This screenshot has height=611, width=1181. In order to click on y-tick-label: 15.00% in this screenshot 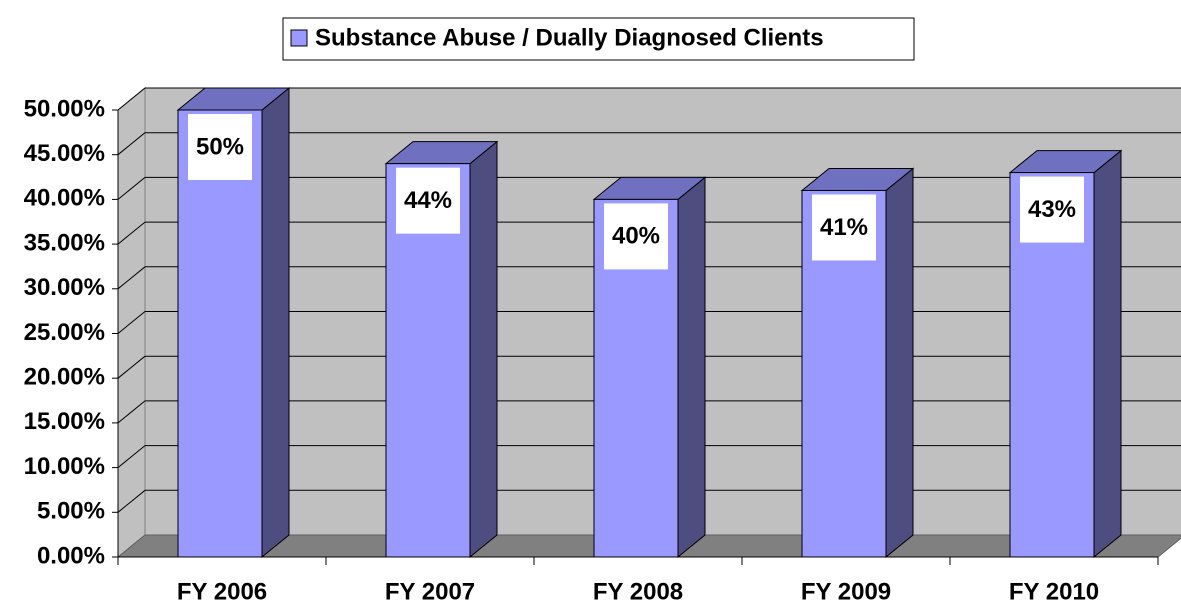, I will do `click(64, 421)`.